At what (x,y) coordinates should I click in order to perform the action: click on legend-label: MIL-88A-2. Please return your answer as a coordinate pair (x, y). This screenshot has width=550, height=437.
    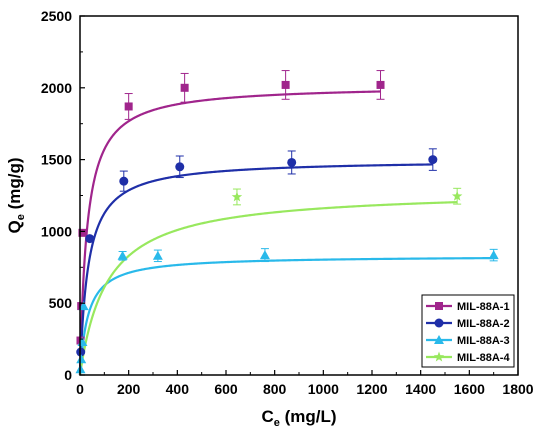
    Looking at the image, I should click on (483, 324).